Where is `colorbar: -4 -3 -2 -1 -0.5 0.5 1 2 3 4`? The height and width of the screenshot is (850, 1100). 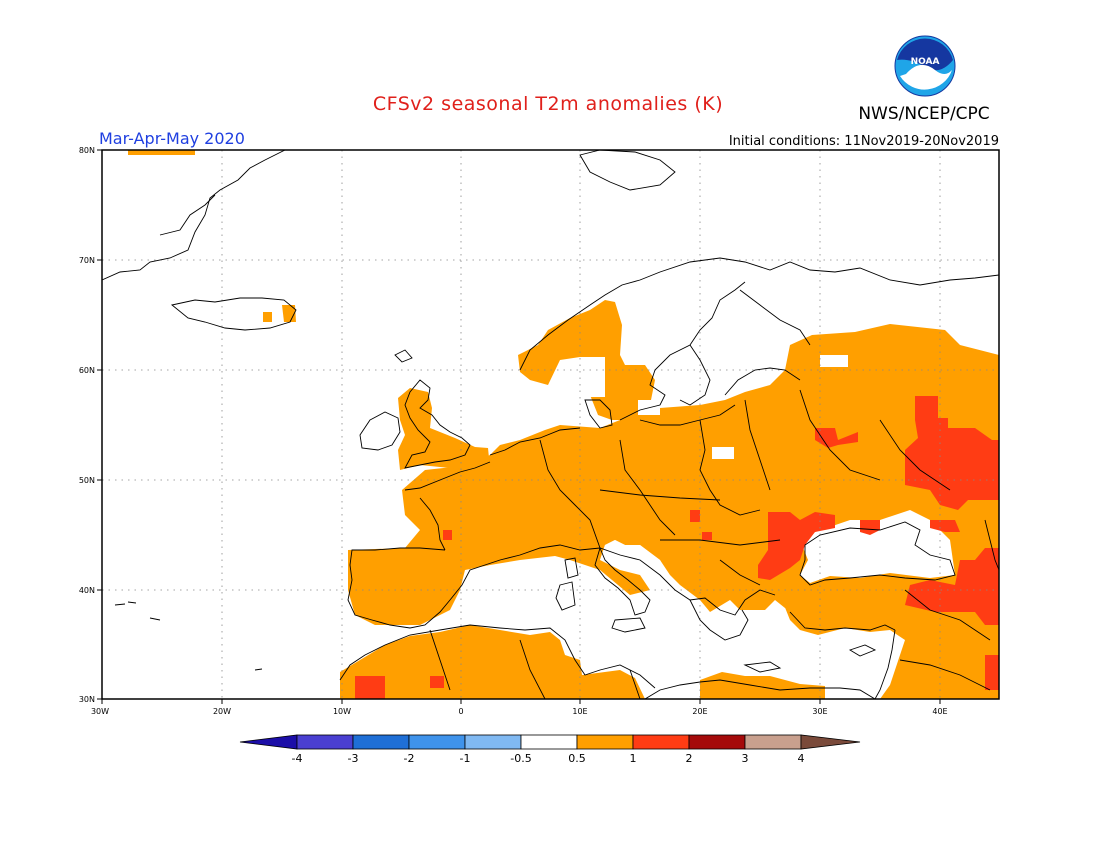 colorbar: -4 -3 -2 -1 -0.5 0.5 1 2 3 4 is located at coordinates (550, 749).